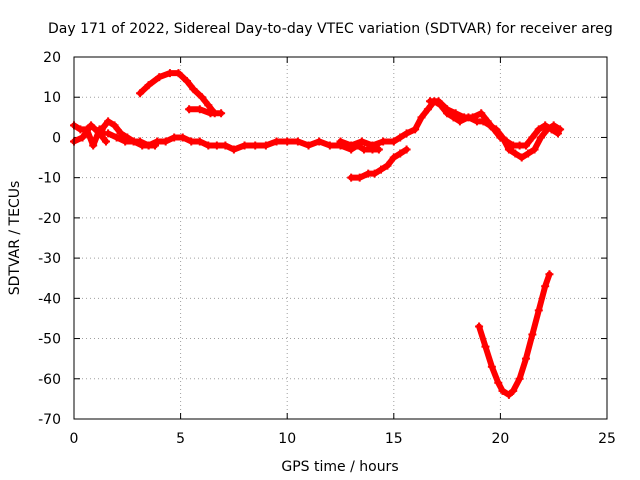 This screenshot has width=640, height=480. Describe the element at coordinates (287, 439) in the screenshot. I see `x-tick-label: 10` at that location.